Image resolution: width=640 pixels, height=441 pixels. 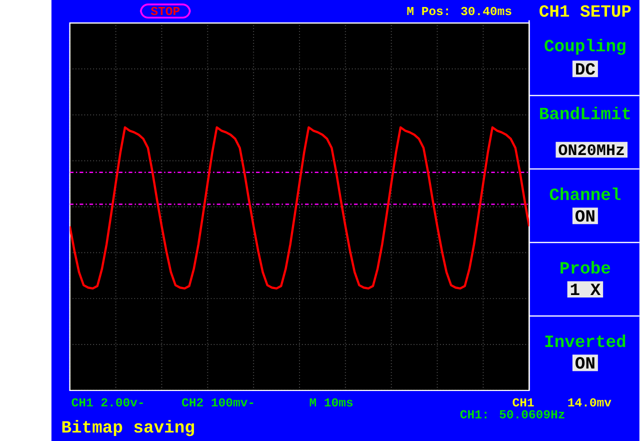 What do you see at coordinates (585, 267) in the screenshot?
I see `text: Probe` at bounding box center [585, 267].